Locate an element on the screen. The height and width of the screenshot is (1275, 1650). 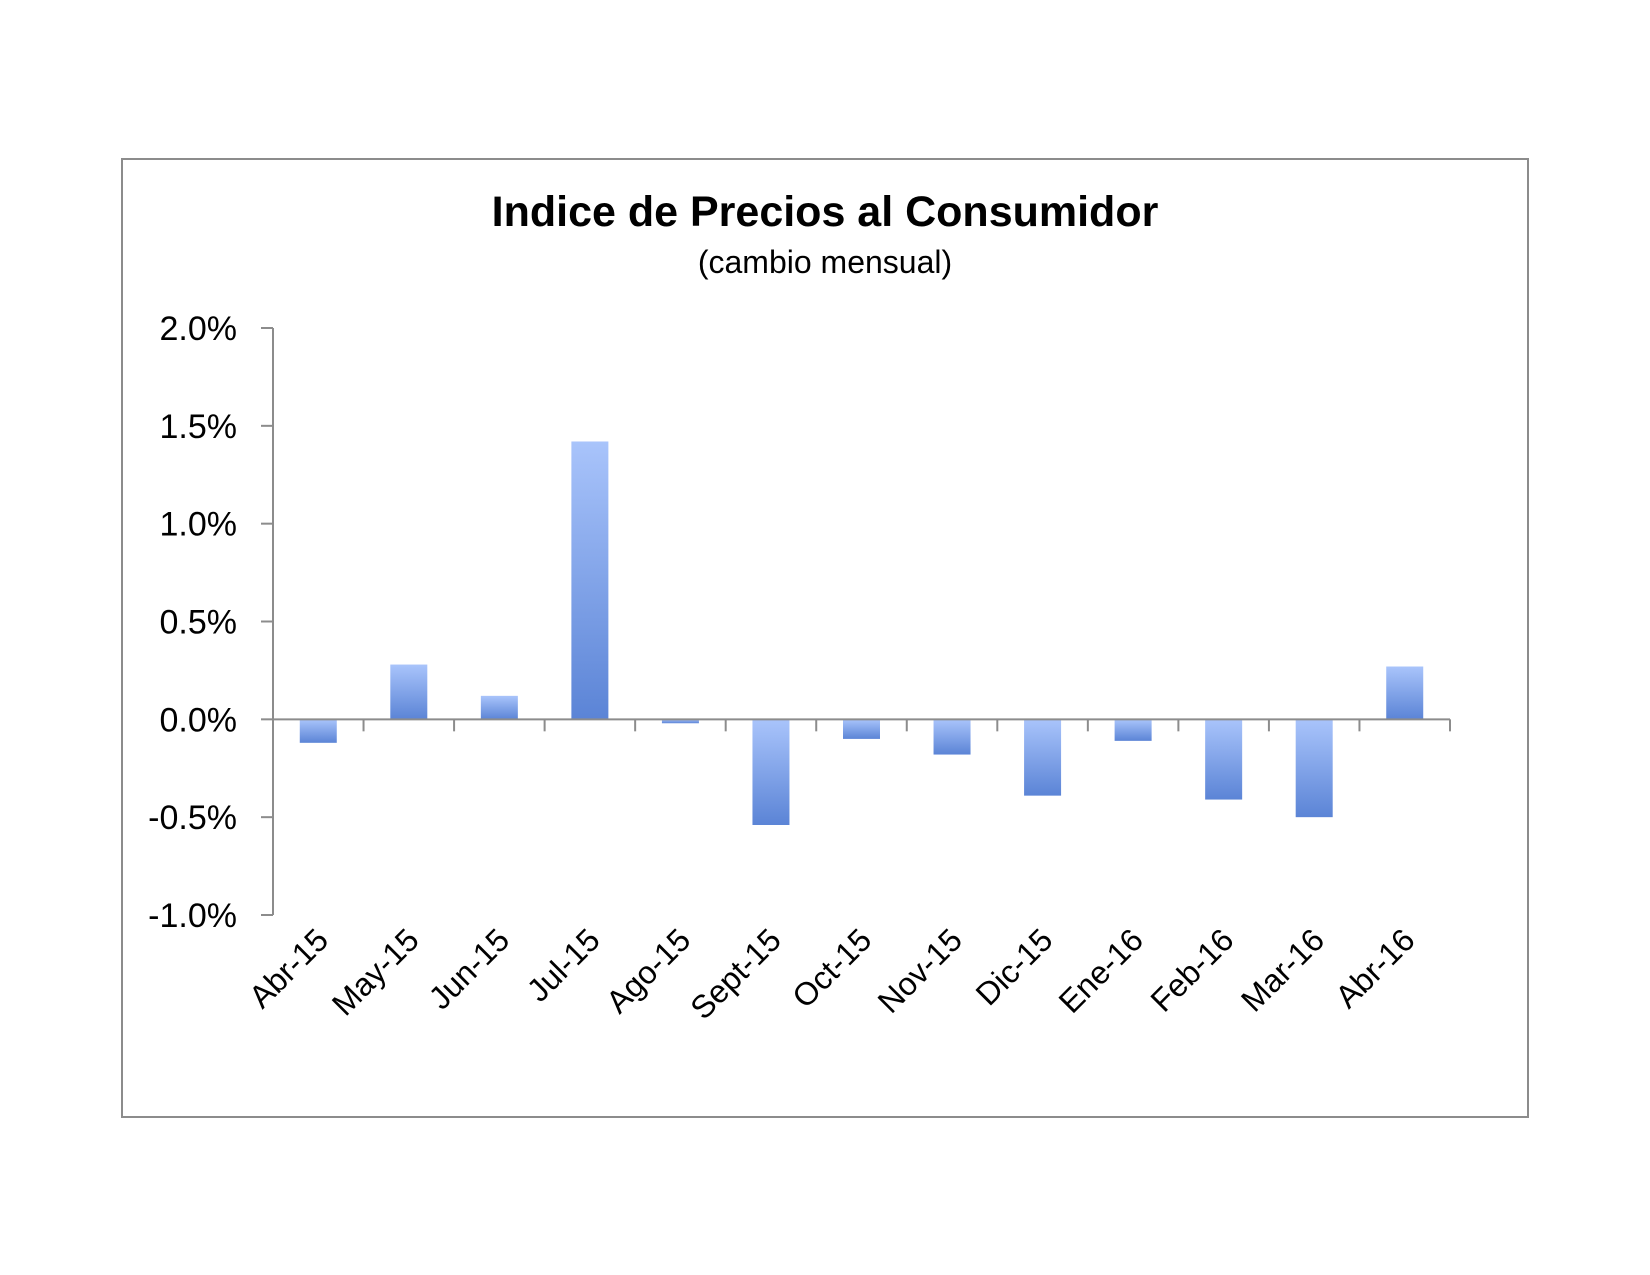
chart-subtitle: (cambio mensual) is located at coordinates (825, 262).